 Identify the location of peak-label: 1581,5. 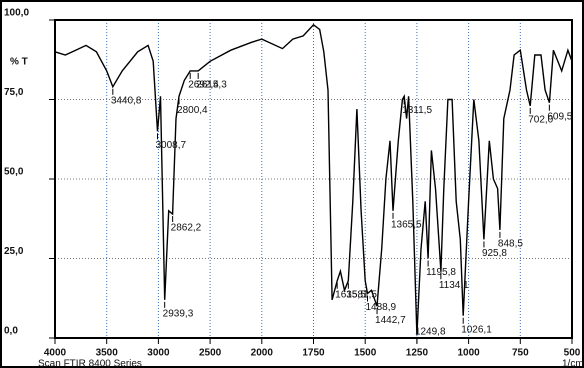
(361, 294).